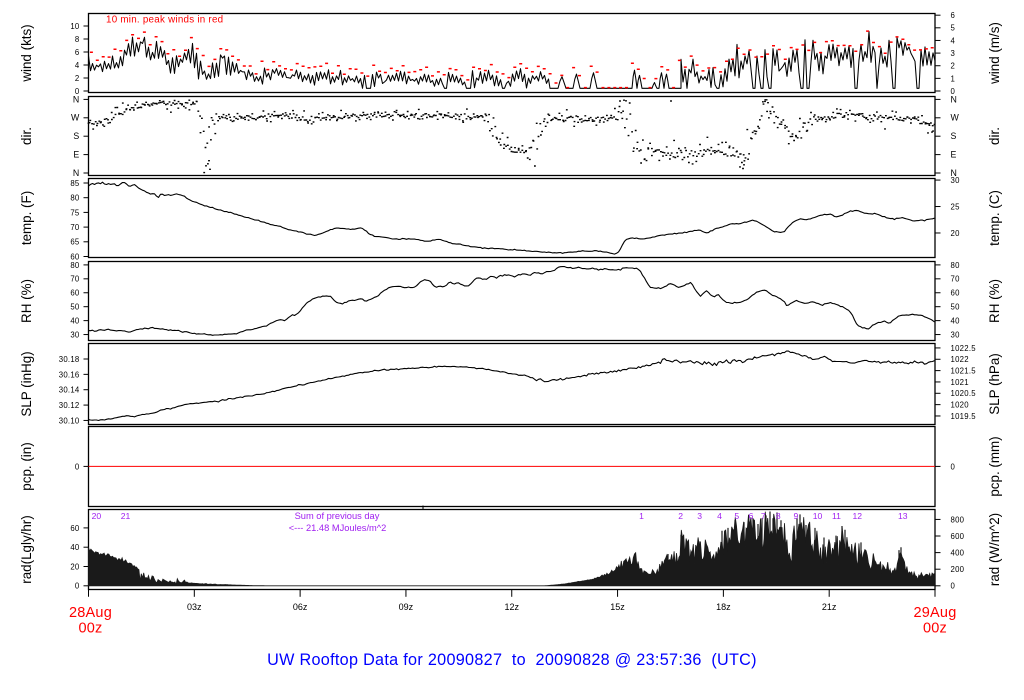 The image size is (1024, 700). Describe the element at coordinates (964, 393) in the screenshot. I see `svg-text: 1020.5` at that location.